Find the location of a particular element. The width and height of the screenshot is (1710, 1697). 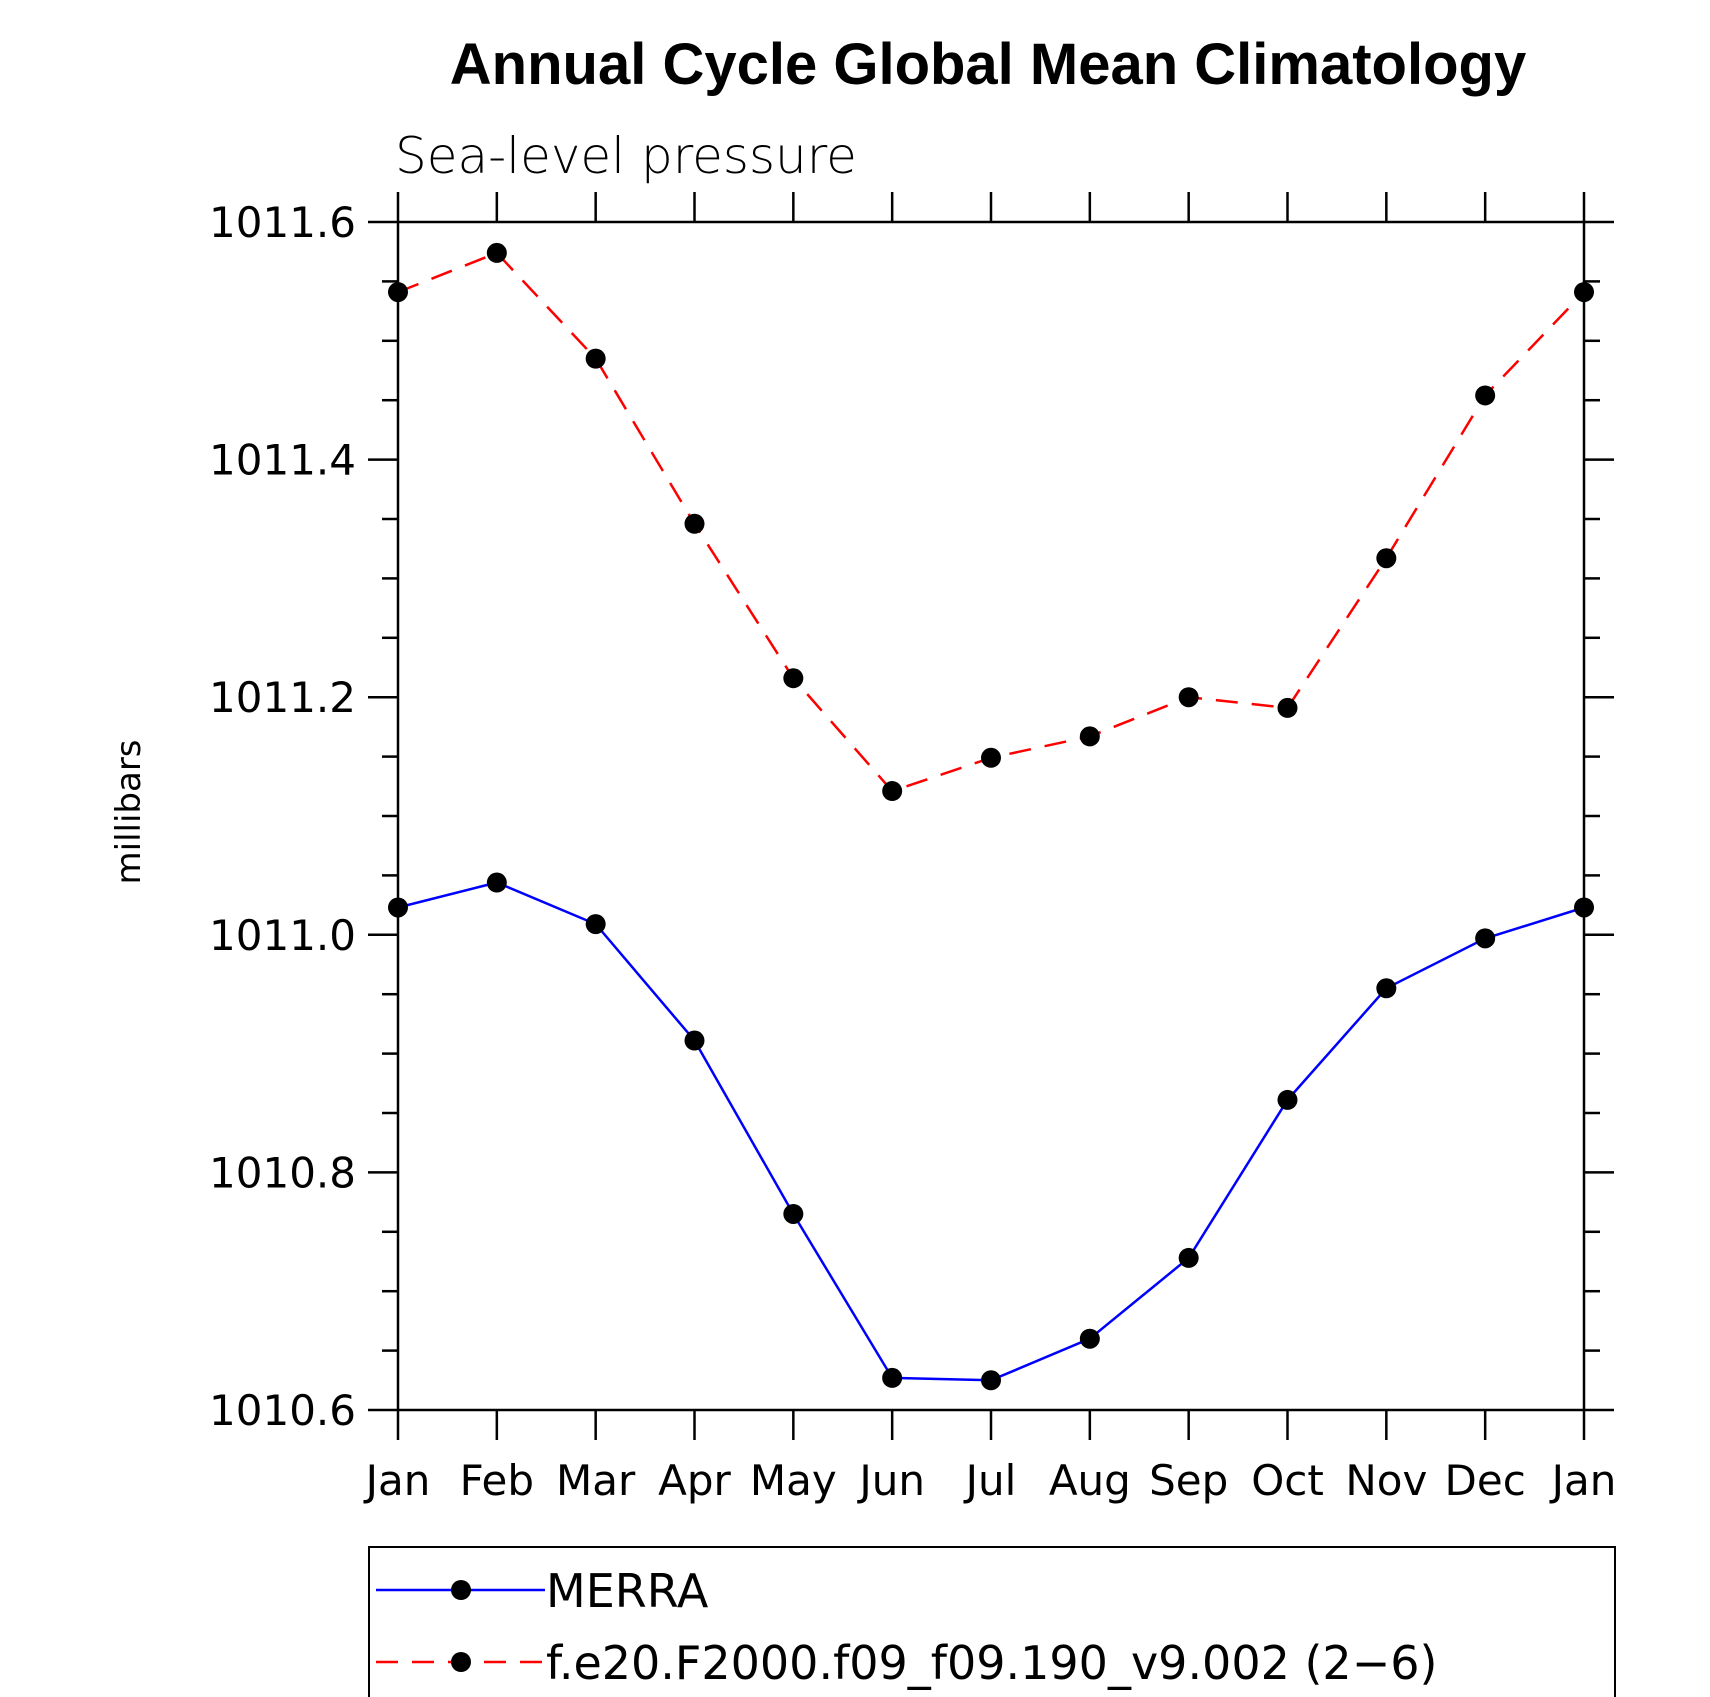

y-tick-label: 1011.0 is located at coordinates (282, 935).